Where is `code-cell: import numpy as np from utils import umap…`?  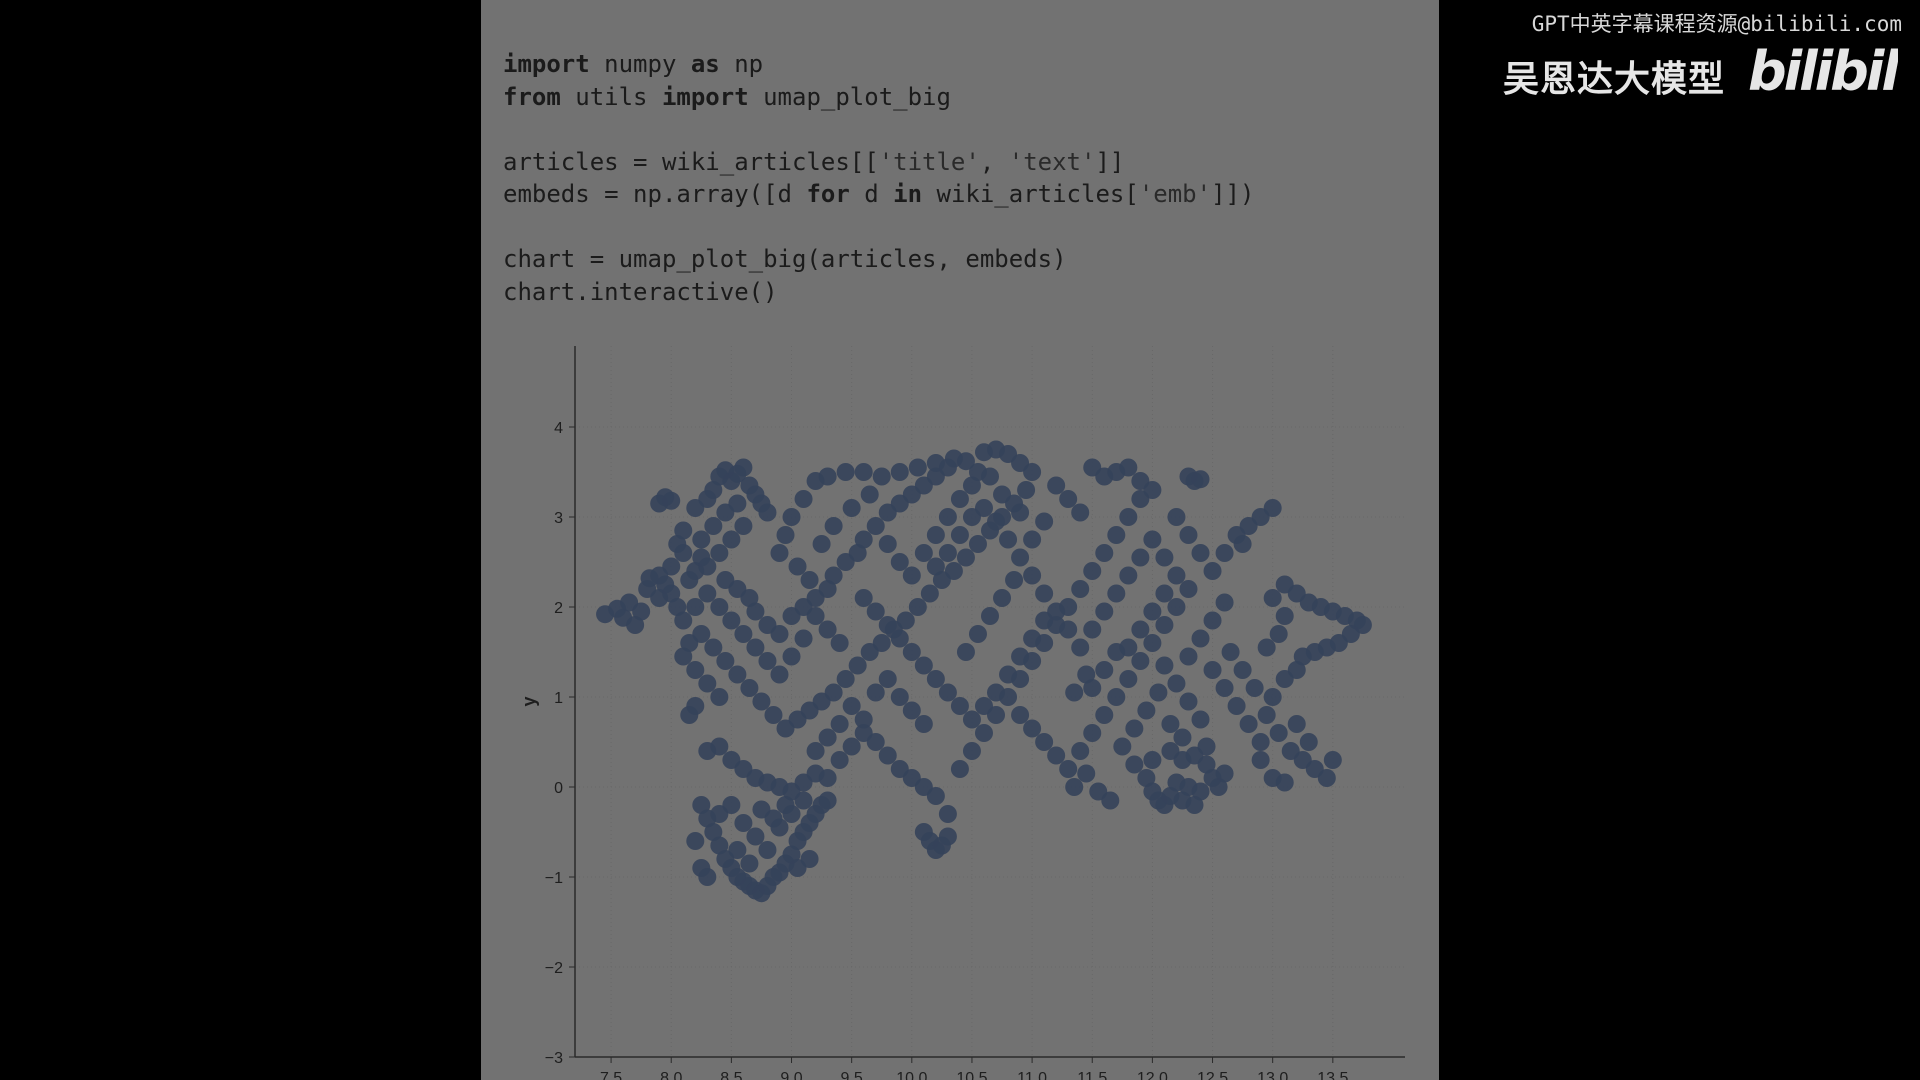 code-cell: import numpy as np from utils import umap… is located at coordinates (878, 178).